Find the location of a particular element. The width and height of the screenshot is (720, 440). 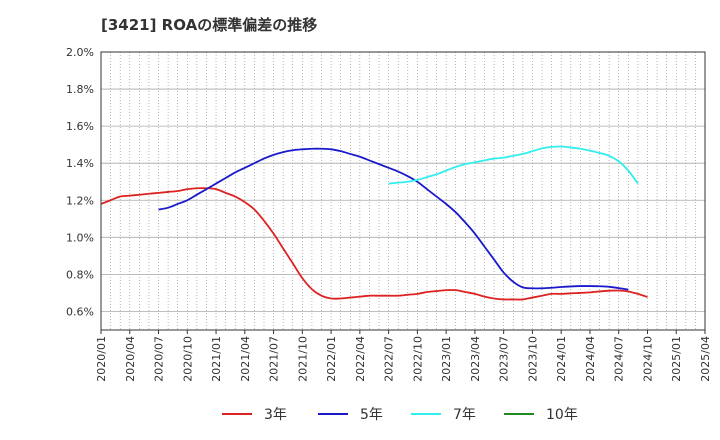

chart-title: [3421] ROAの標準偏差の推移 is located at coordinates (209, 25).